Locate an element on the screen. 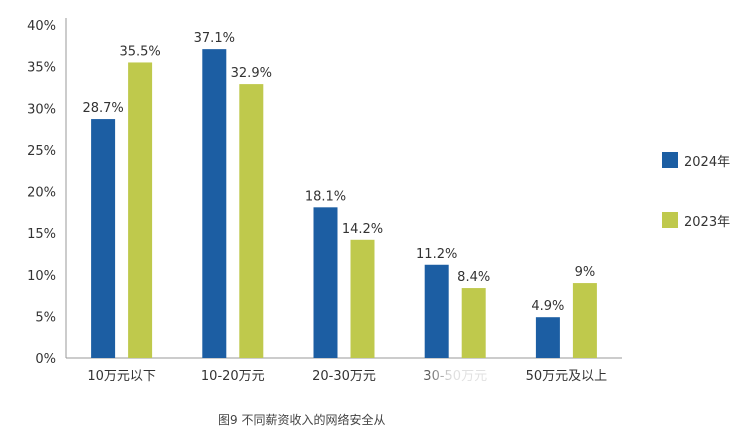 This screenshot has height=441, width=749. y-tick-label: 20% is located at coordinates (41, 193).